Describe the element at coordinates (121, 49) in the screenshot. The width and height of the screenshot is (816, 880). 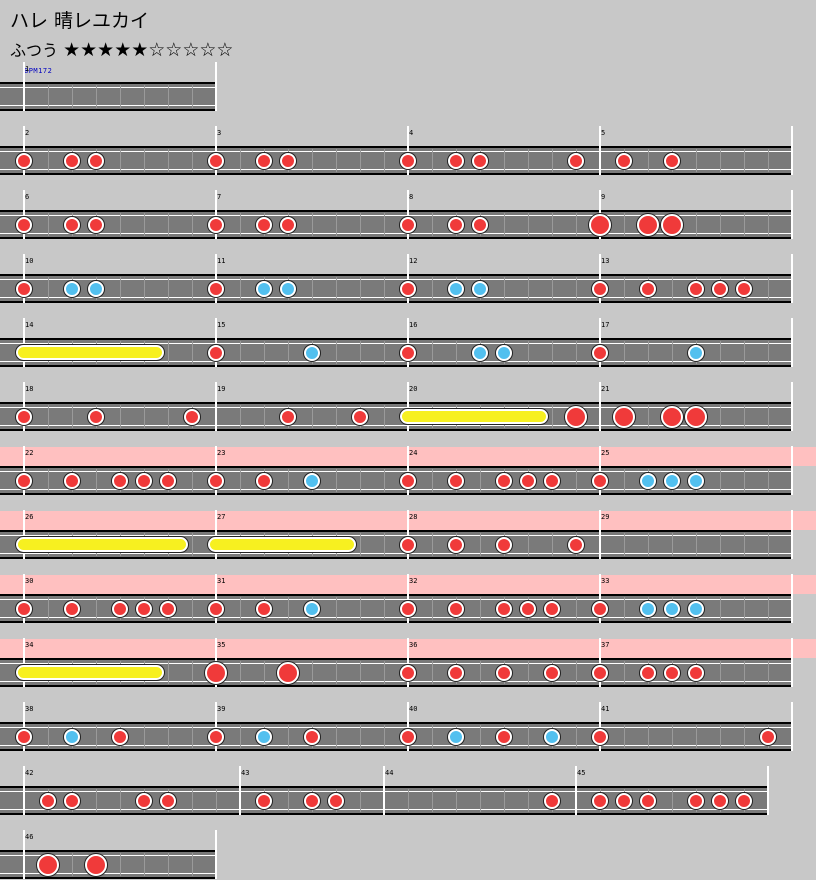
I see `difficulty-row: ふつう ★★★★★☆☆☆☆☆` at that location.